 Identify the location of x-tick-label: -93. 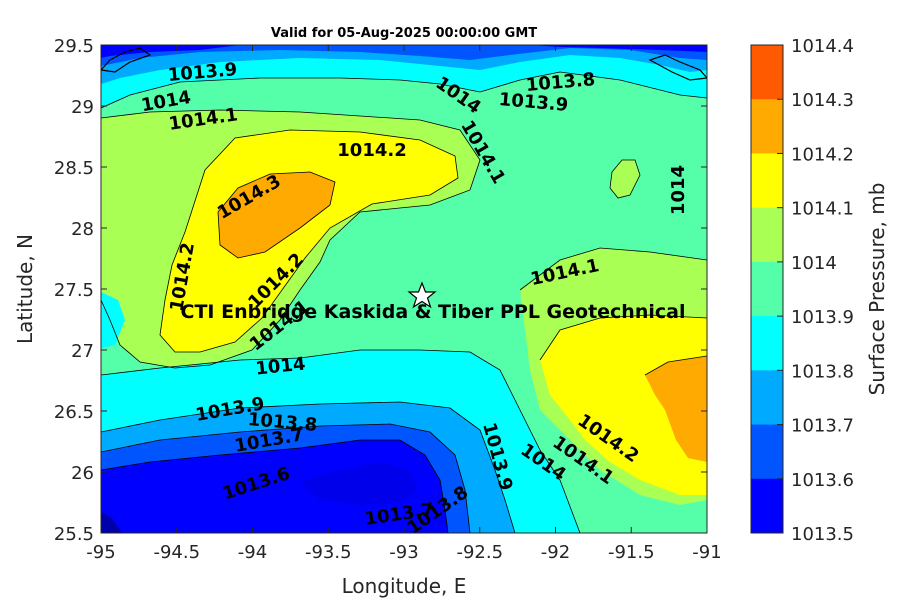
(403, 552).